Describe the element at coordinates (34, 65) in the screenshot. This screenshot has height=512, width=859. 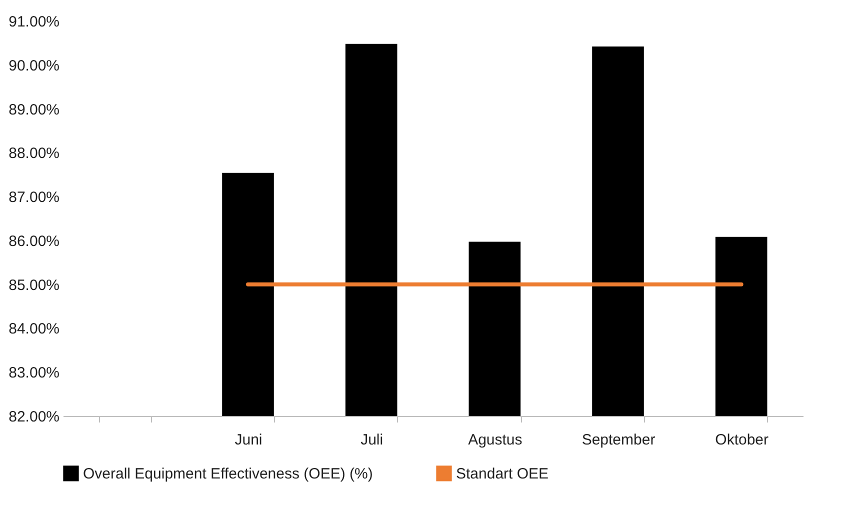
I see `y-tick-label: 90.00%` at that location.